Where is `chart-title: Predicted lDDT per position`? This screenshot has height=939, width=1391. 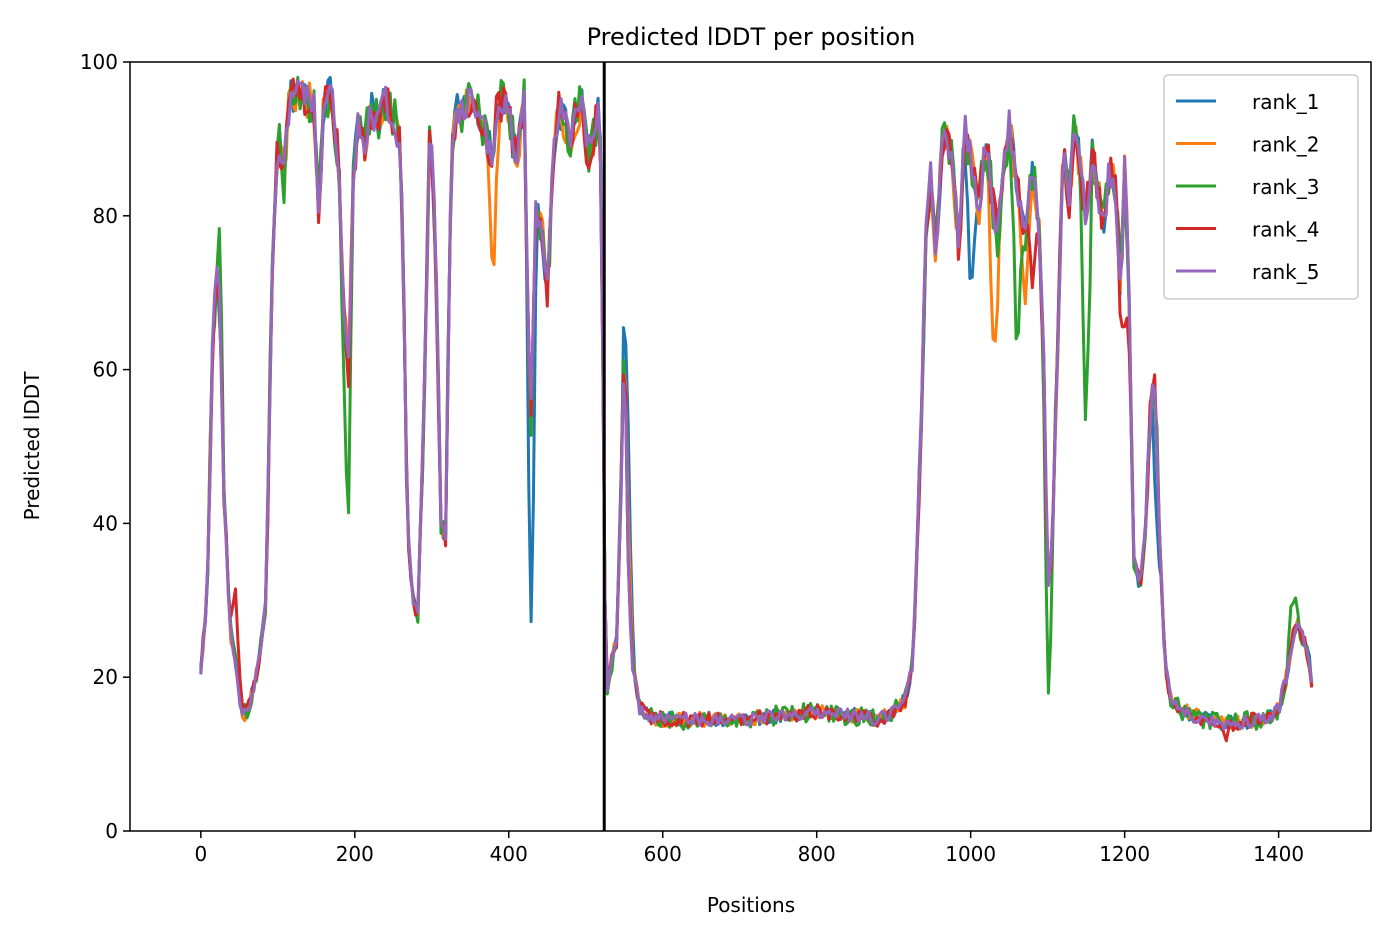 chart-title: Predicted lDDT per position is located at coordinates (751, 37).